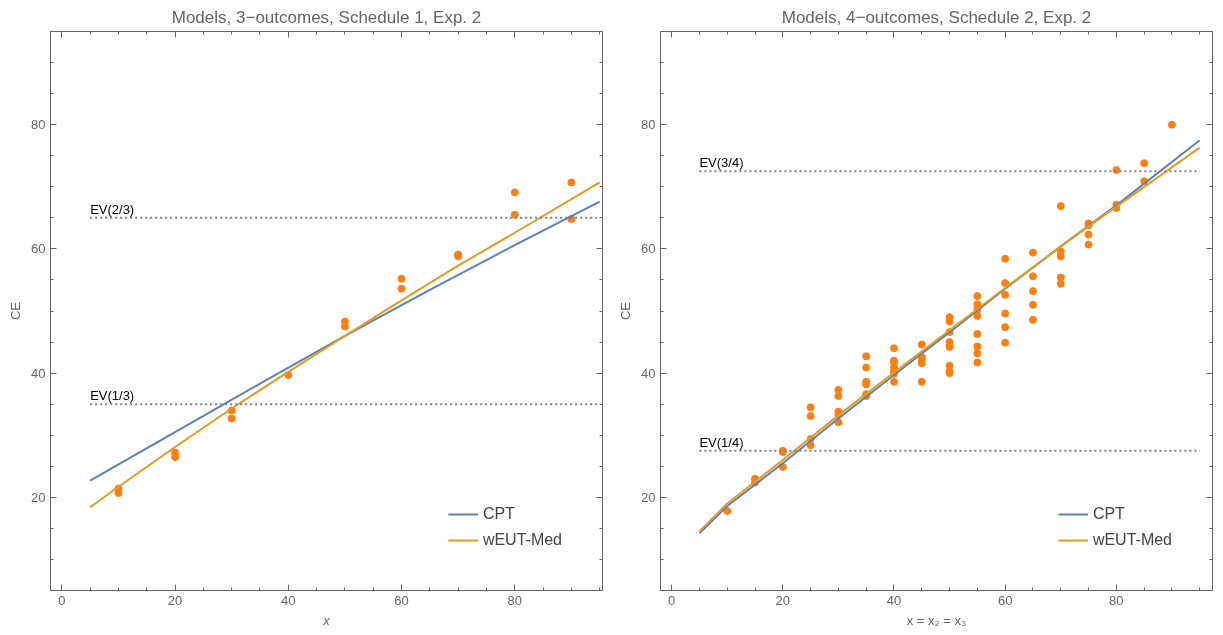 This screenshot has height=635, width=1223. What do you see at coordinates (936, 620) in the screenshot?
I see `x-axis-title: x = x₂ = x₃` at bounding box center [936, 620].